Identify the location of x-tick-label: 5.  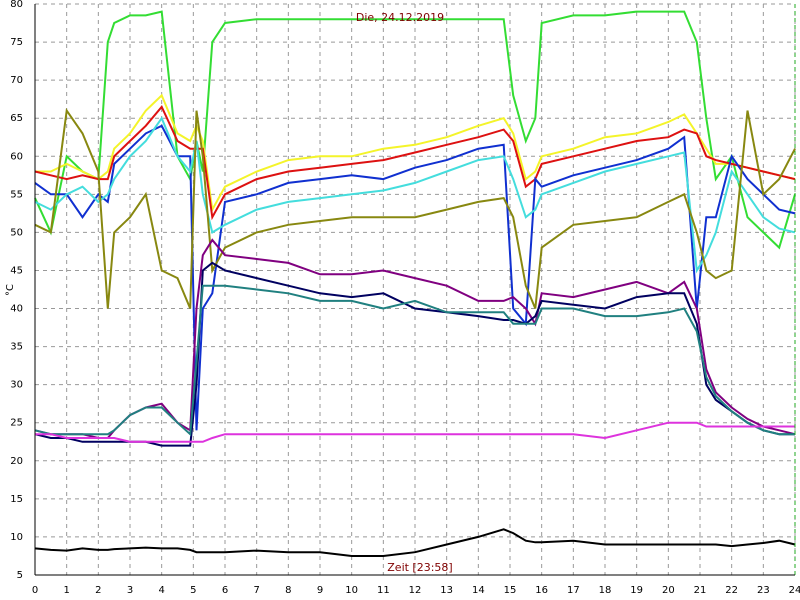
(193, 590).